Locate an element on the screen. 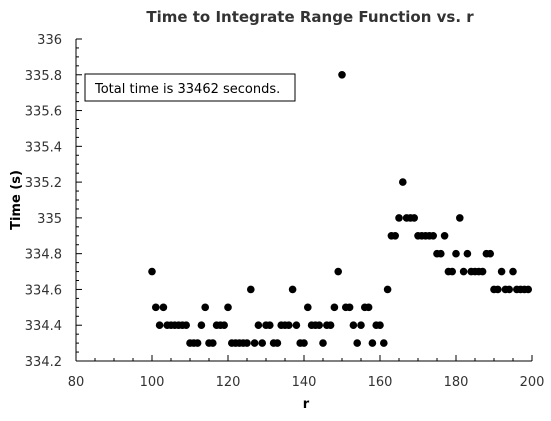 Image resolution: width=551 pixels, height=421 pixels. y-tick-label: 335.2 is located at coordinates (43, 183).